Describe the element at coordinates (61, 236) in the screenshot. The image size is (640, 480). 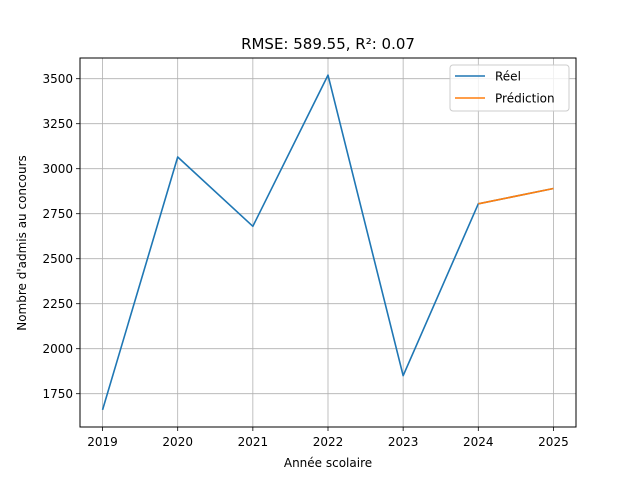
I see `y-axis-ticks: 1750 2000 2250 2500 2750 3000 3250 3500` at that location.